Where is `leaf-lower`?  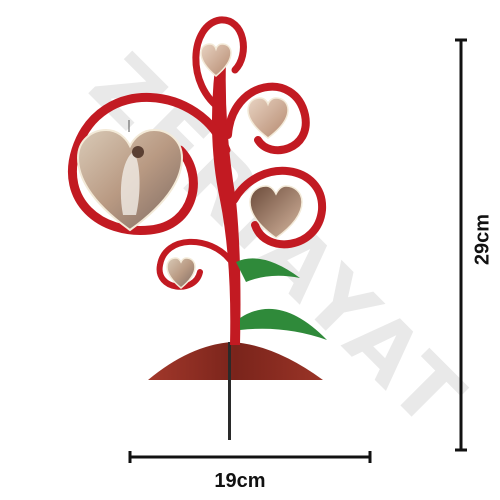 leaf-lower is located at coordinates (283, 324).